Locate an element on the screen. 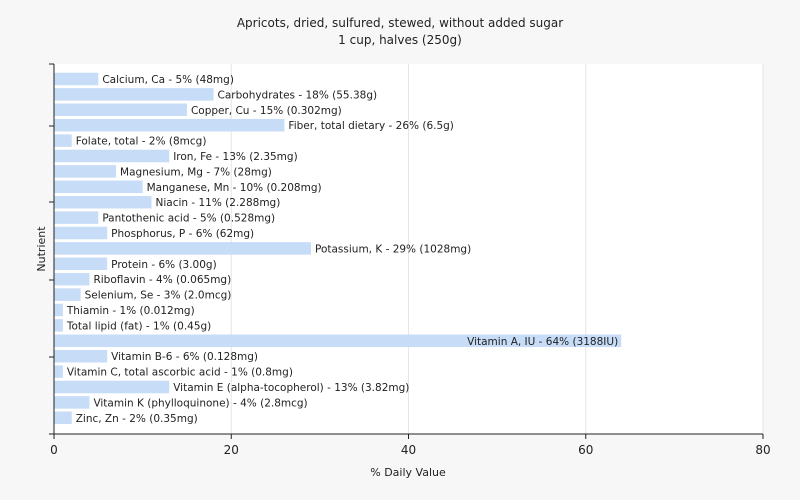  chart-subtitle: 1 cup, halves (250g) is located at coordinates (400, 40).